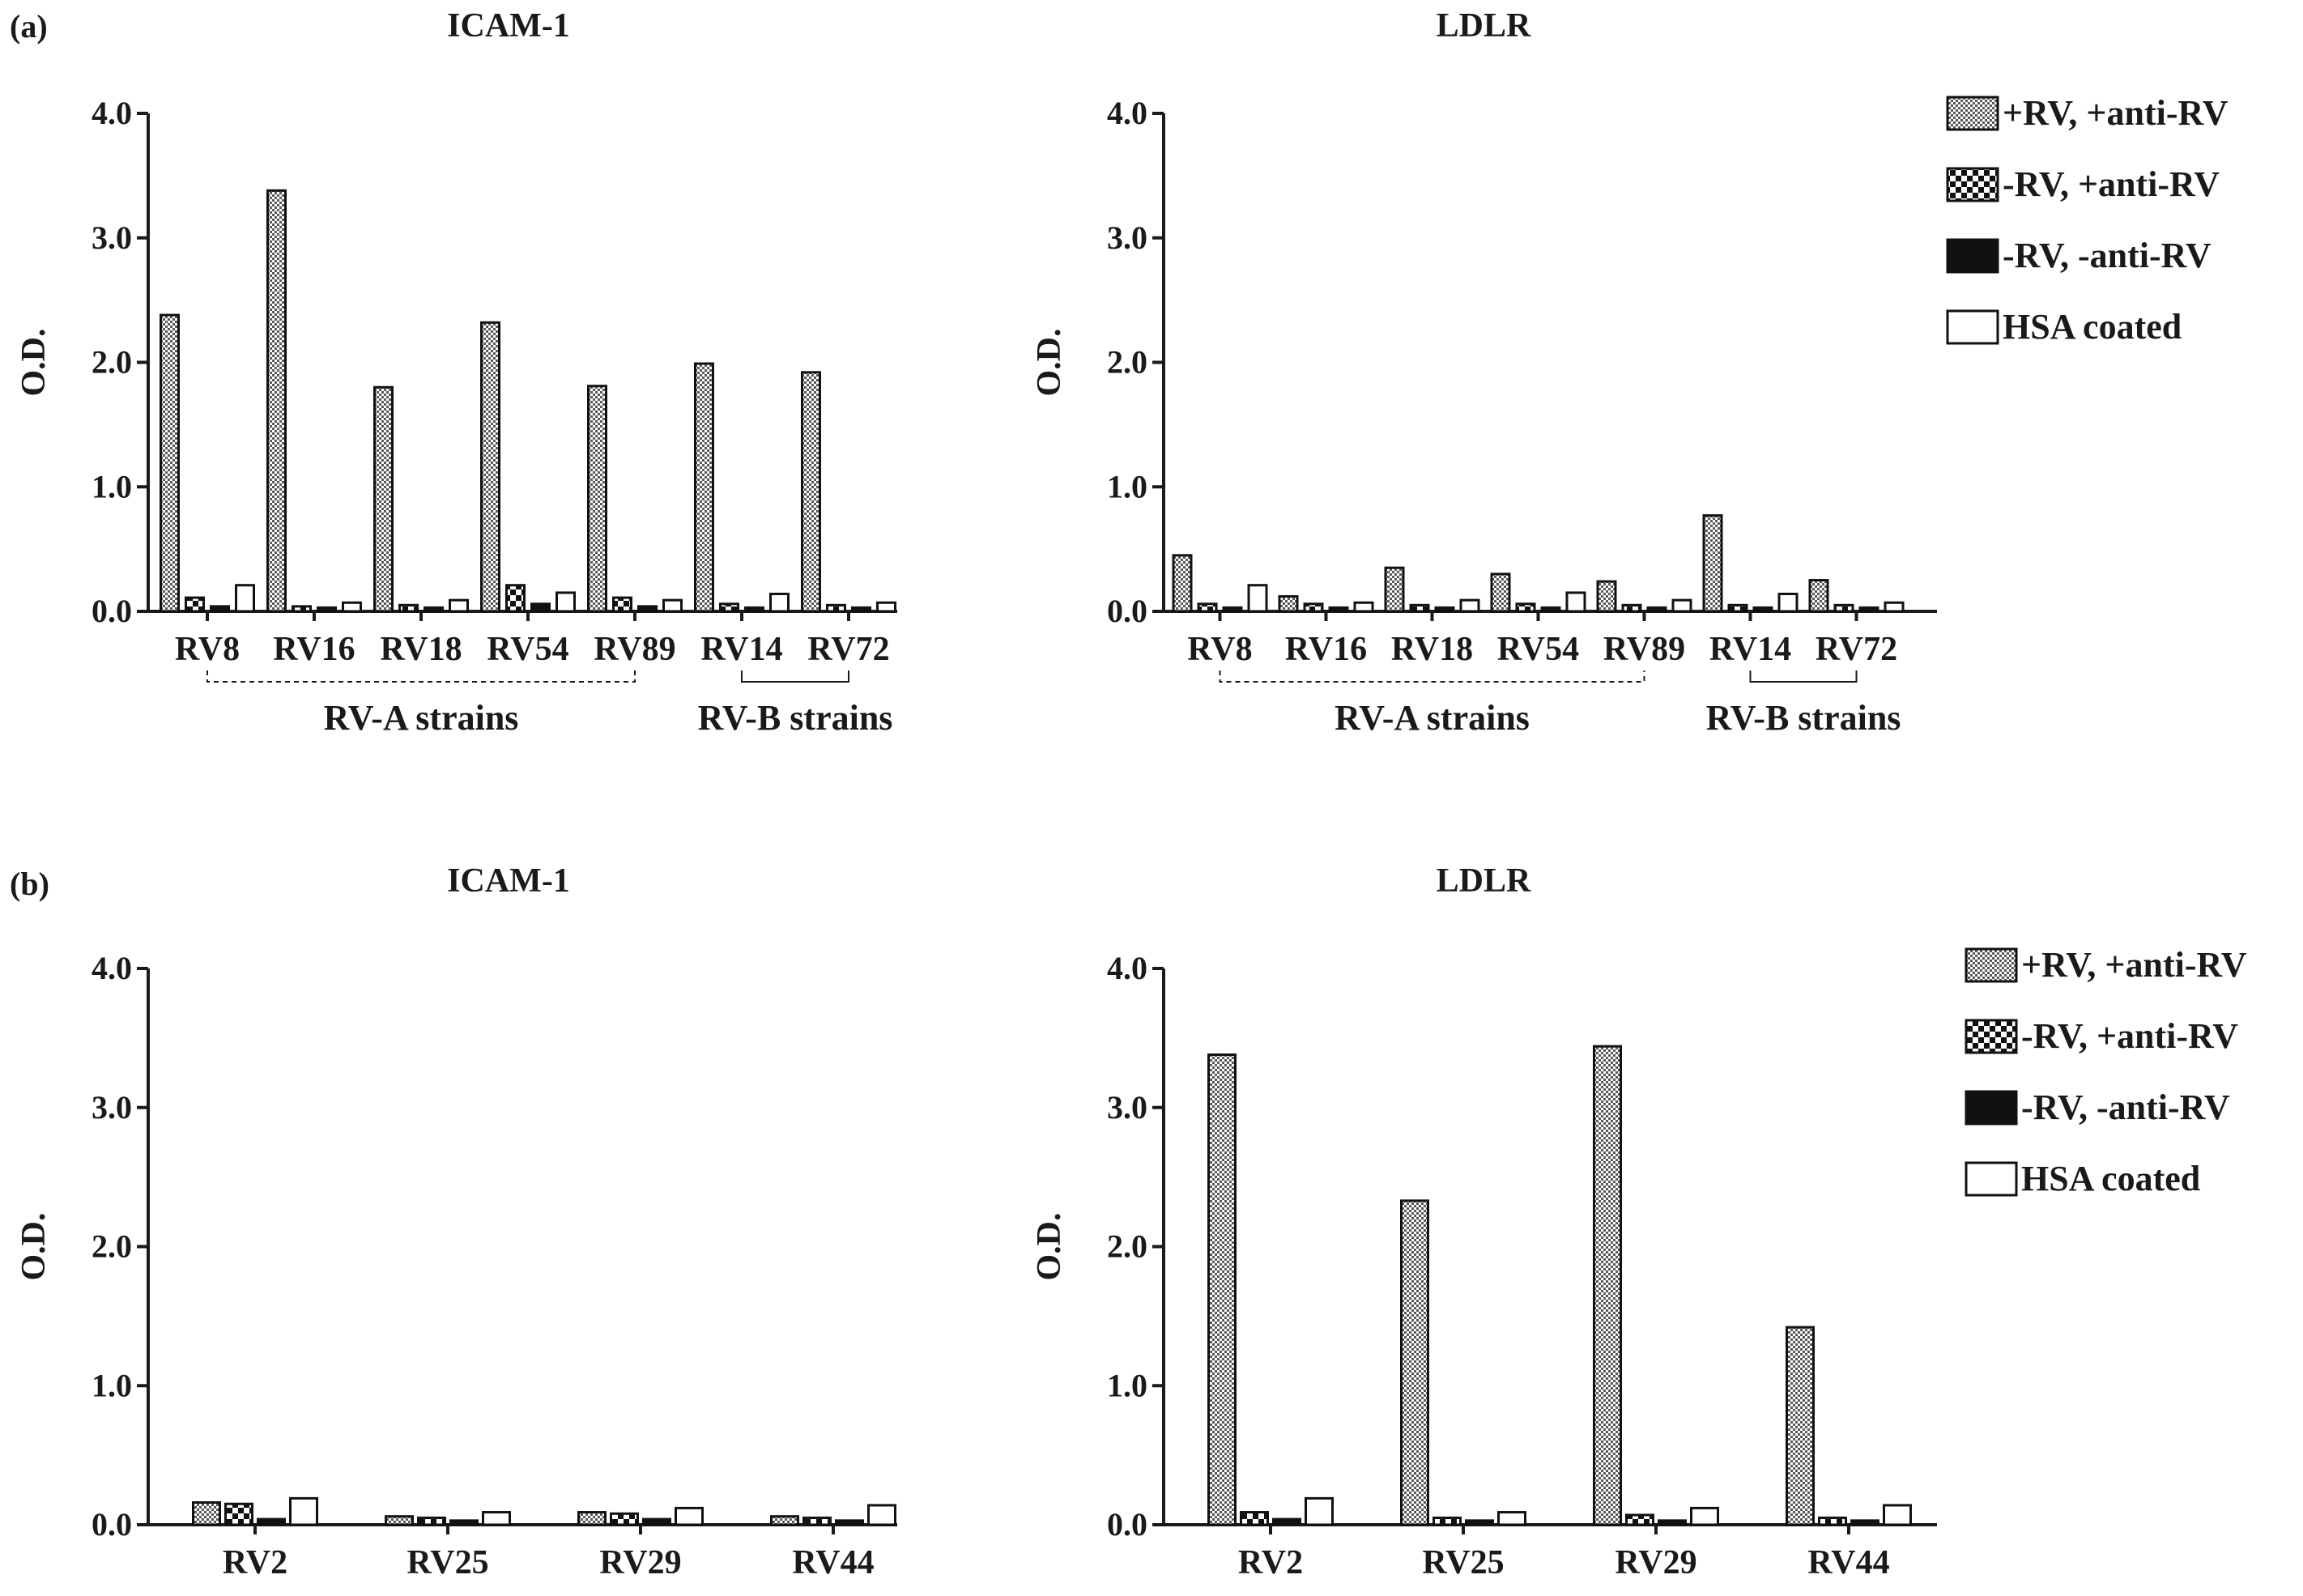  What do you see at coordinates (540, 607) in the screenshot?
I see `bar-RV54-s3` at bounding box center [540, 607].